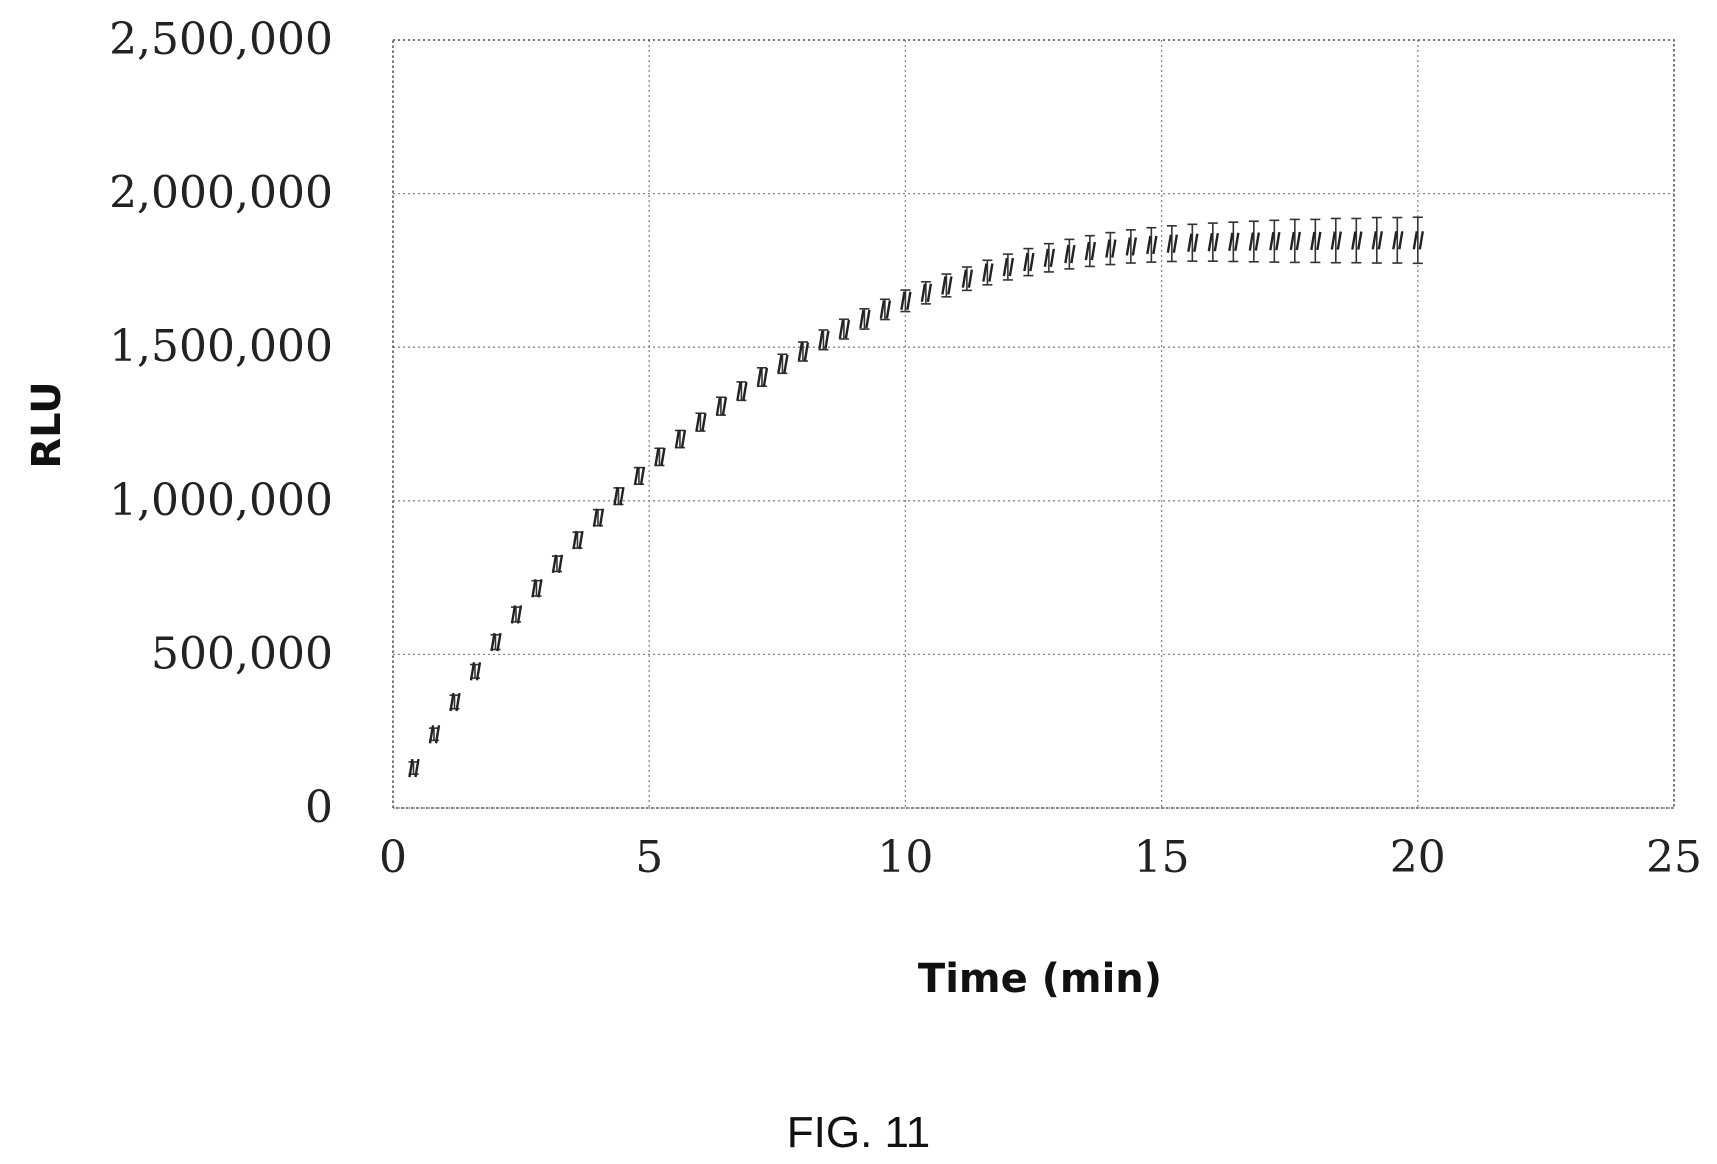  I want to click on y-tick-label: 1,500,000, so click(221, 346).